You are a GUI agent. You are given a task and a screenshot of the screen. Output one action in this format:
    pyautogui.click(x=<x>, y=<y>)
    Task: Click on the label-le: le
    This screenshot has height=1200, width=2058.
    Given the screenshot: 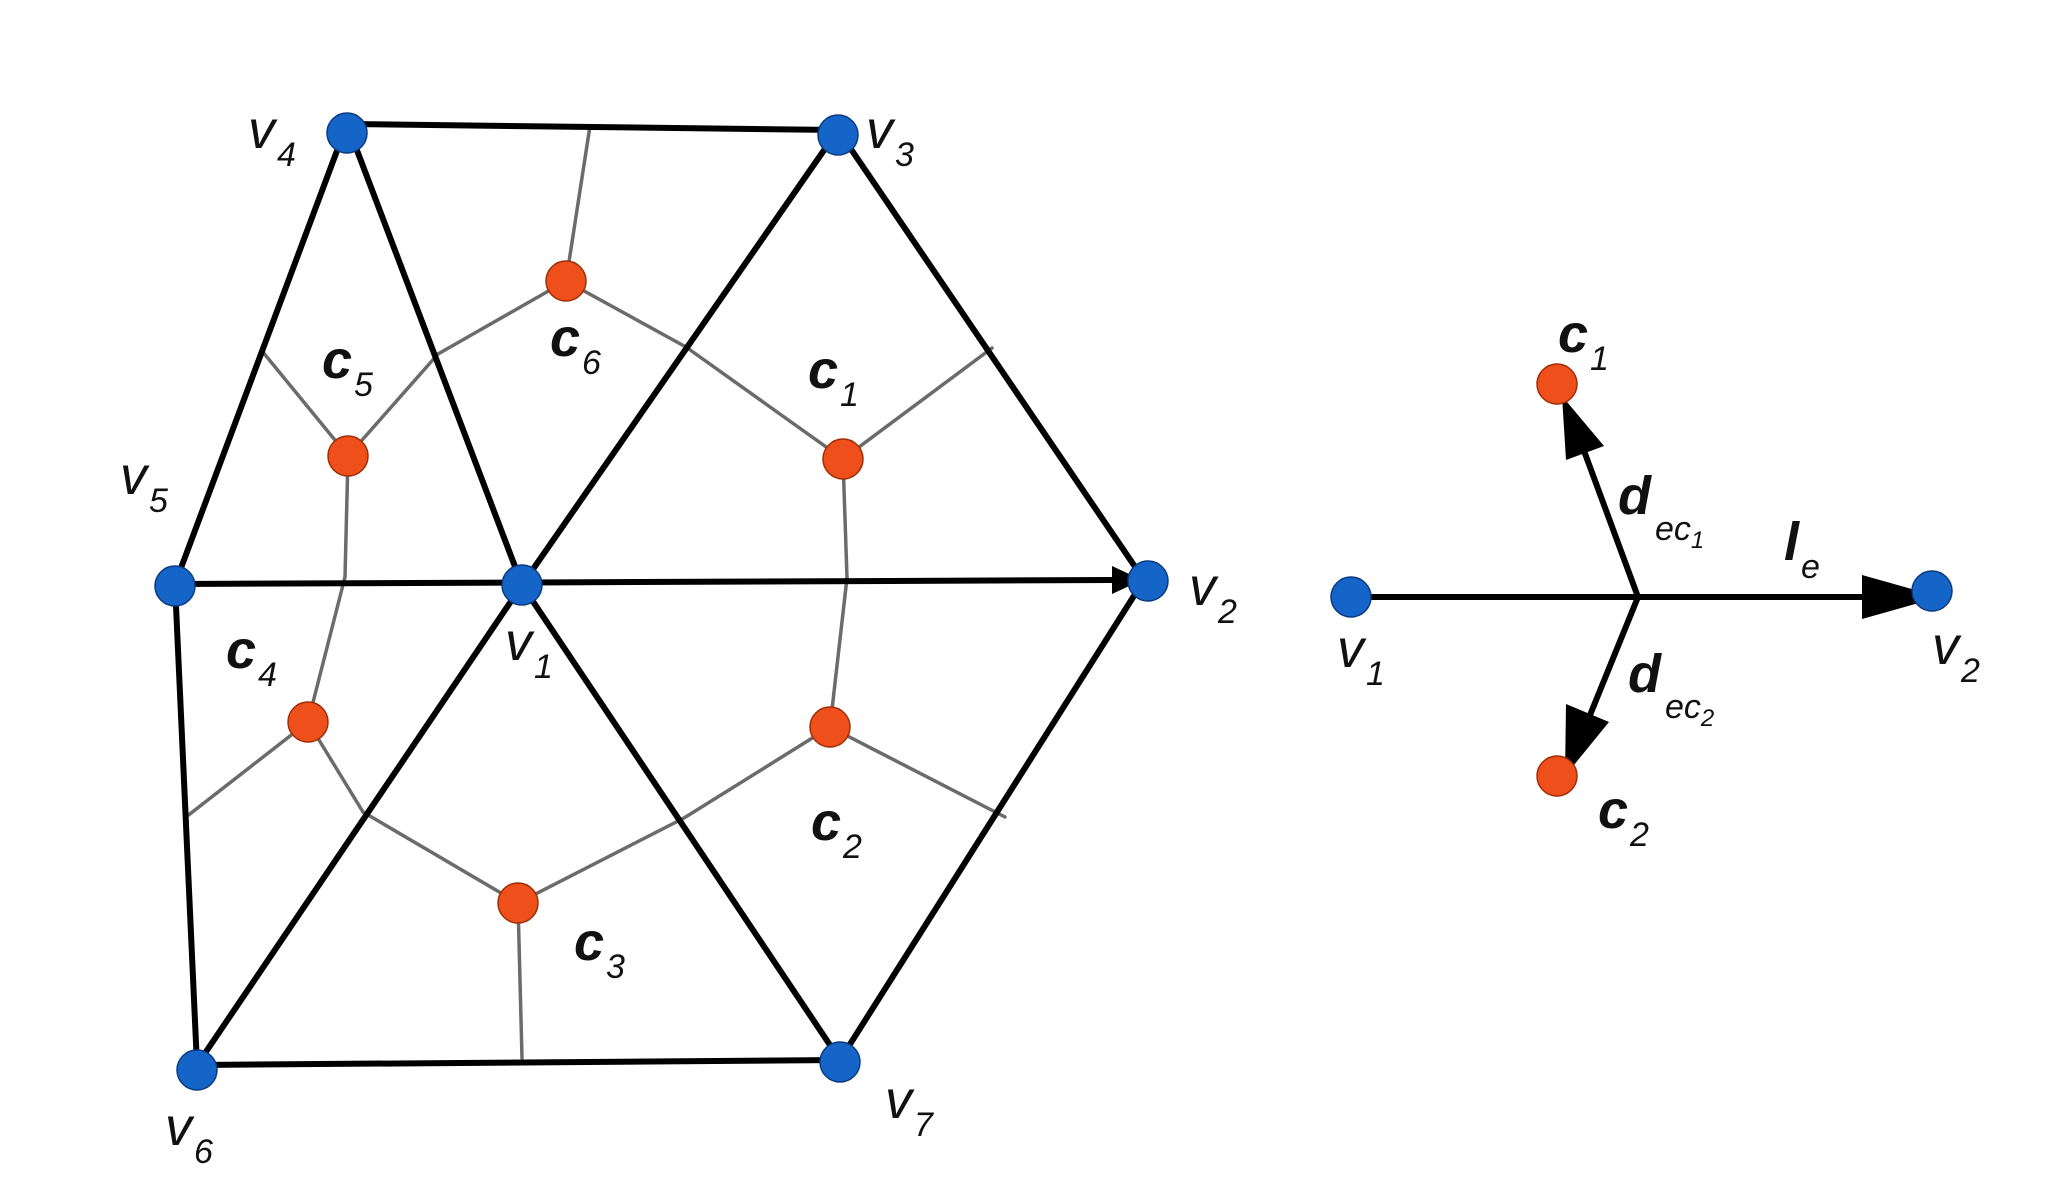 What is the action you would take?
    pyautogui.click(x=1802, y=549)
    